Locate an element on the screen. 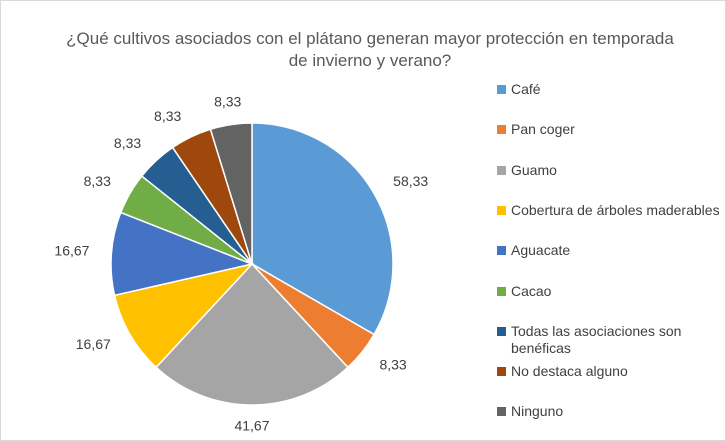  data-label: 58,33 is located at coordinates (410, 181).